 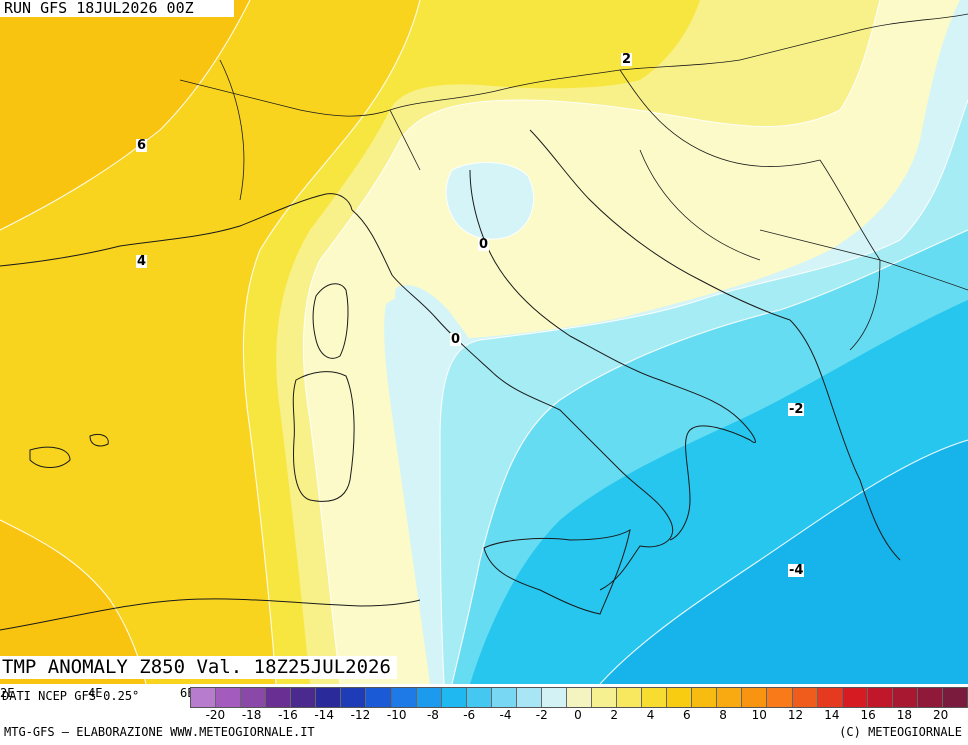 I want to click on legend-tick-label: -16, so click(x=288, y=715).